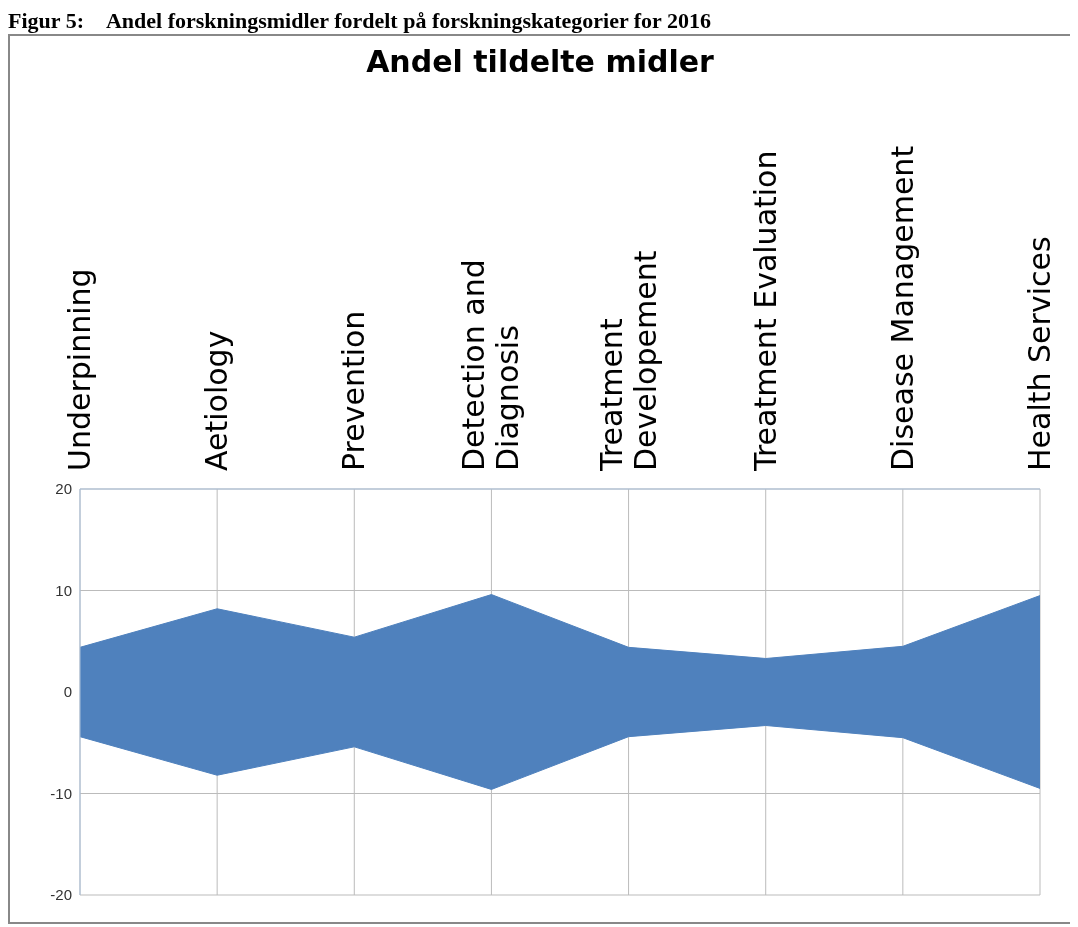 Image resolution: width=1078 pixels, height=927 pixels. Describe the element at coordinates (67, 692) in the screenshot. I see `y-tick-label: 0` at that location.